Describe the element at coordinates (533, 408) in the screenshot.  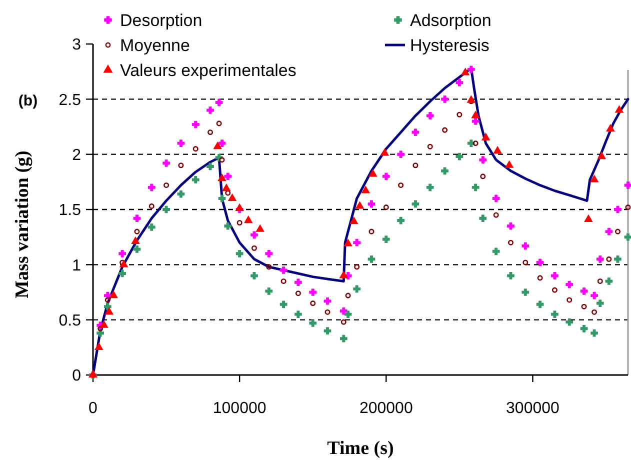
I see `x-tick-label: 300000` at that location.